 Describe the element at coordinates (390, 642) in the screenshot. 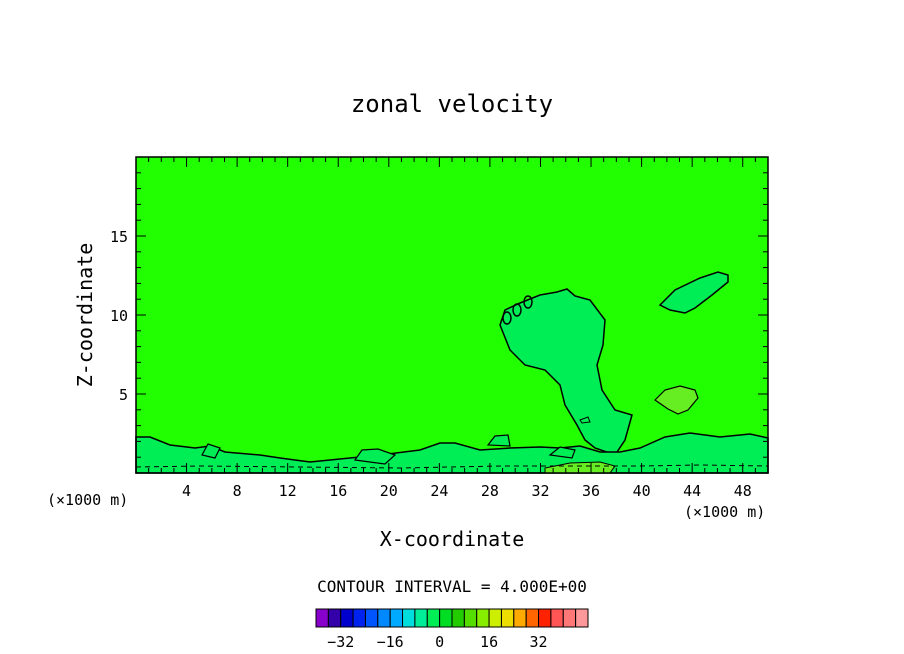

I see `colorbar-tick-label: −16` at that location.